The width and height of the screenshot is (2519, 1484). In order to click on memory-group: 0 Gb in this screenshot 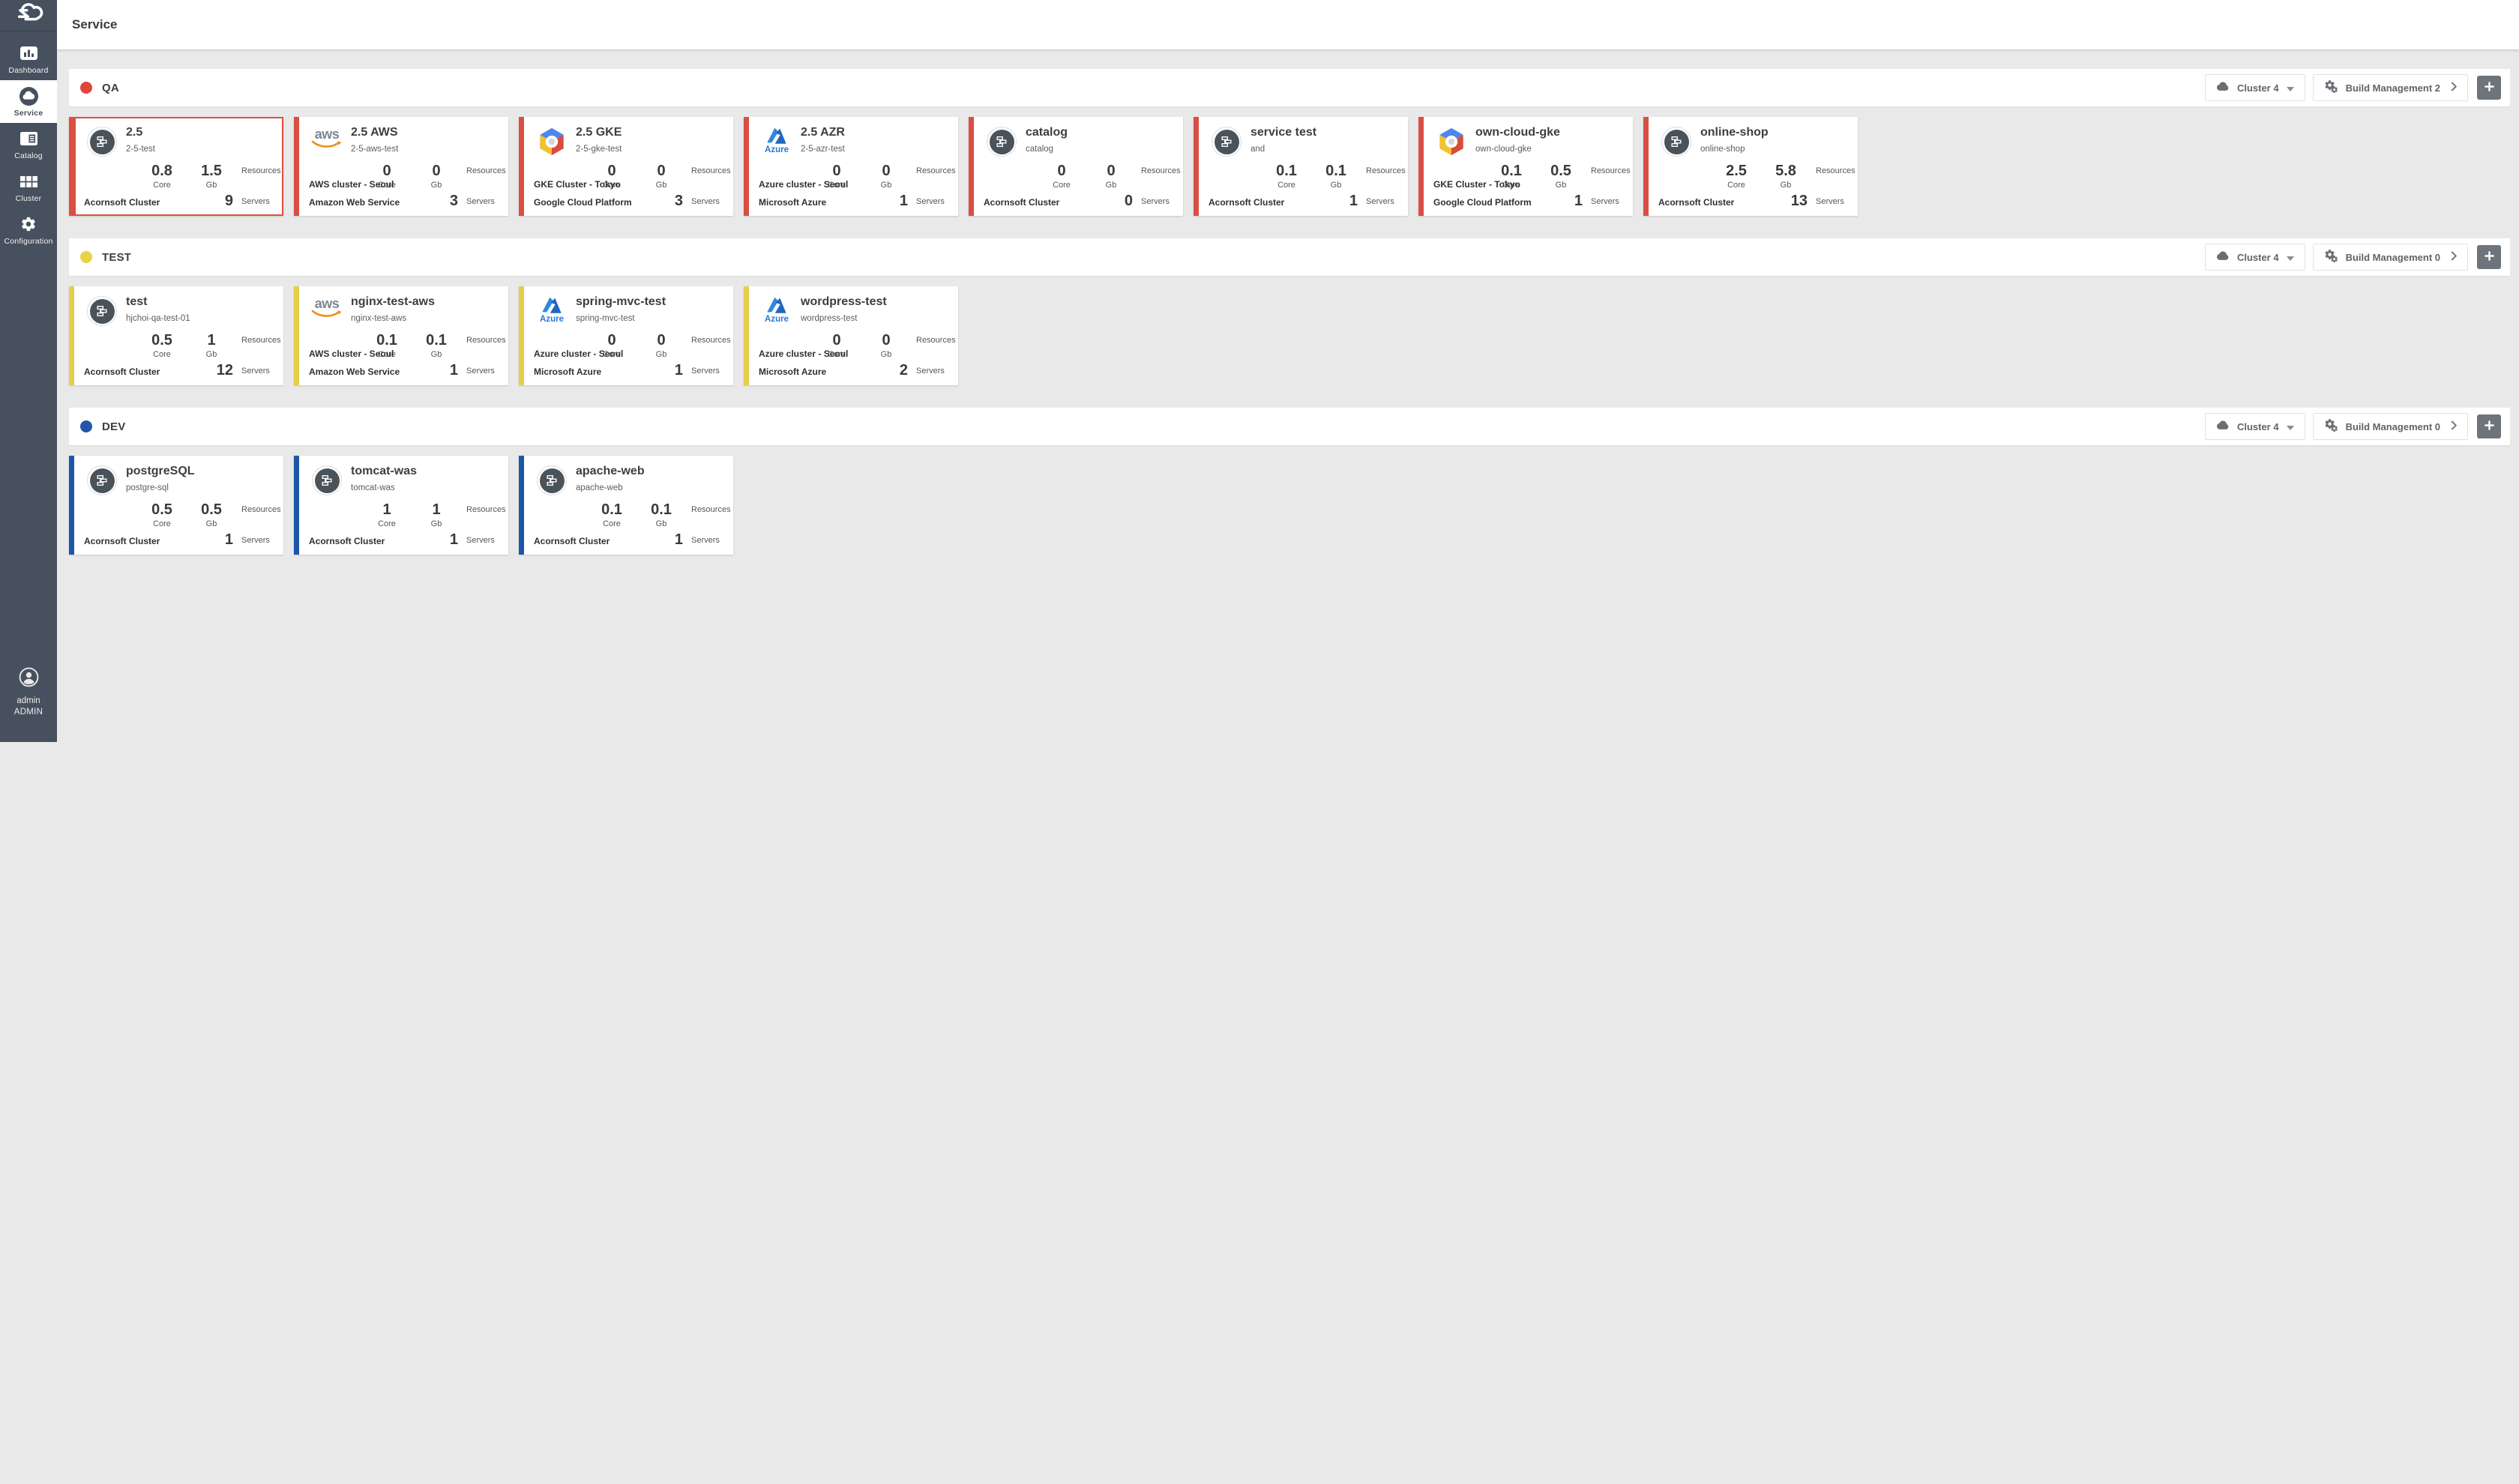, I will do `click(886, 346)`.